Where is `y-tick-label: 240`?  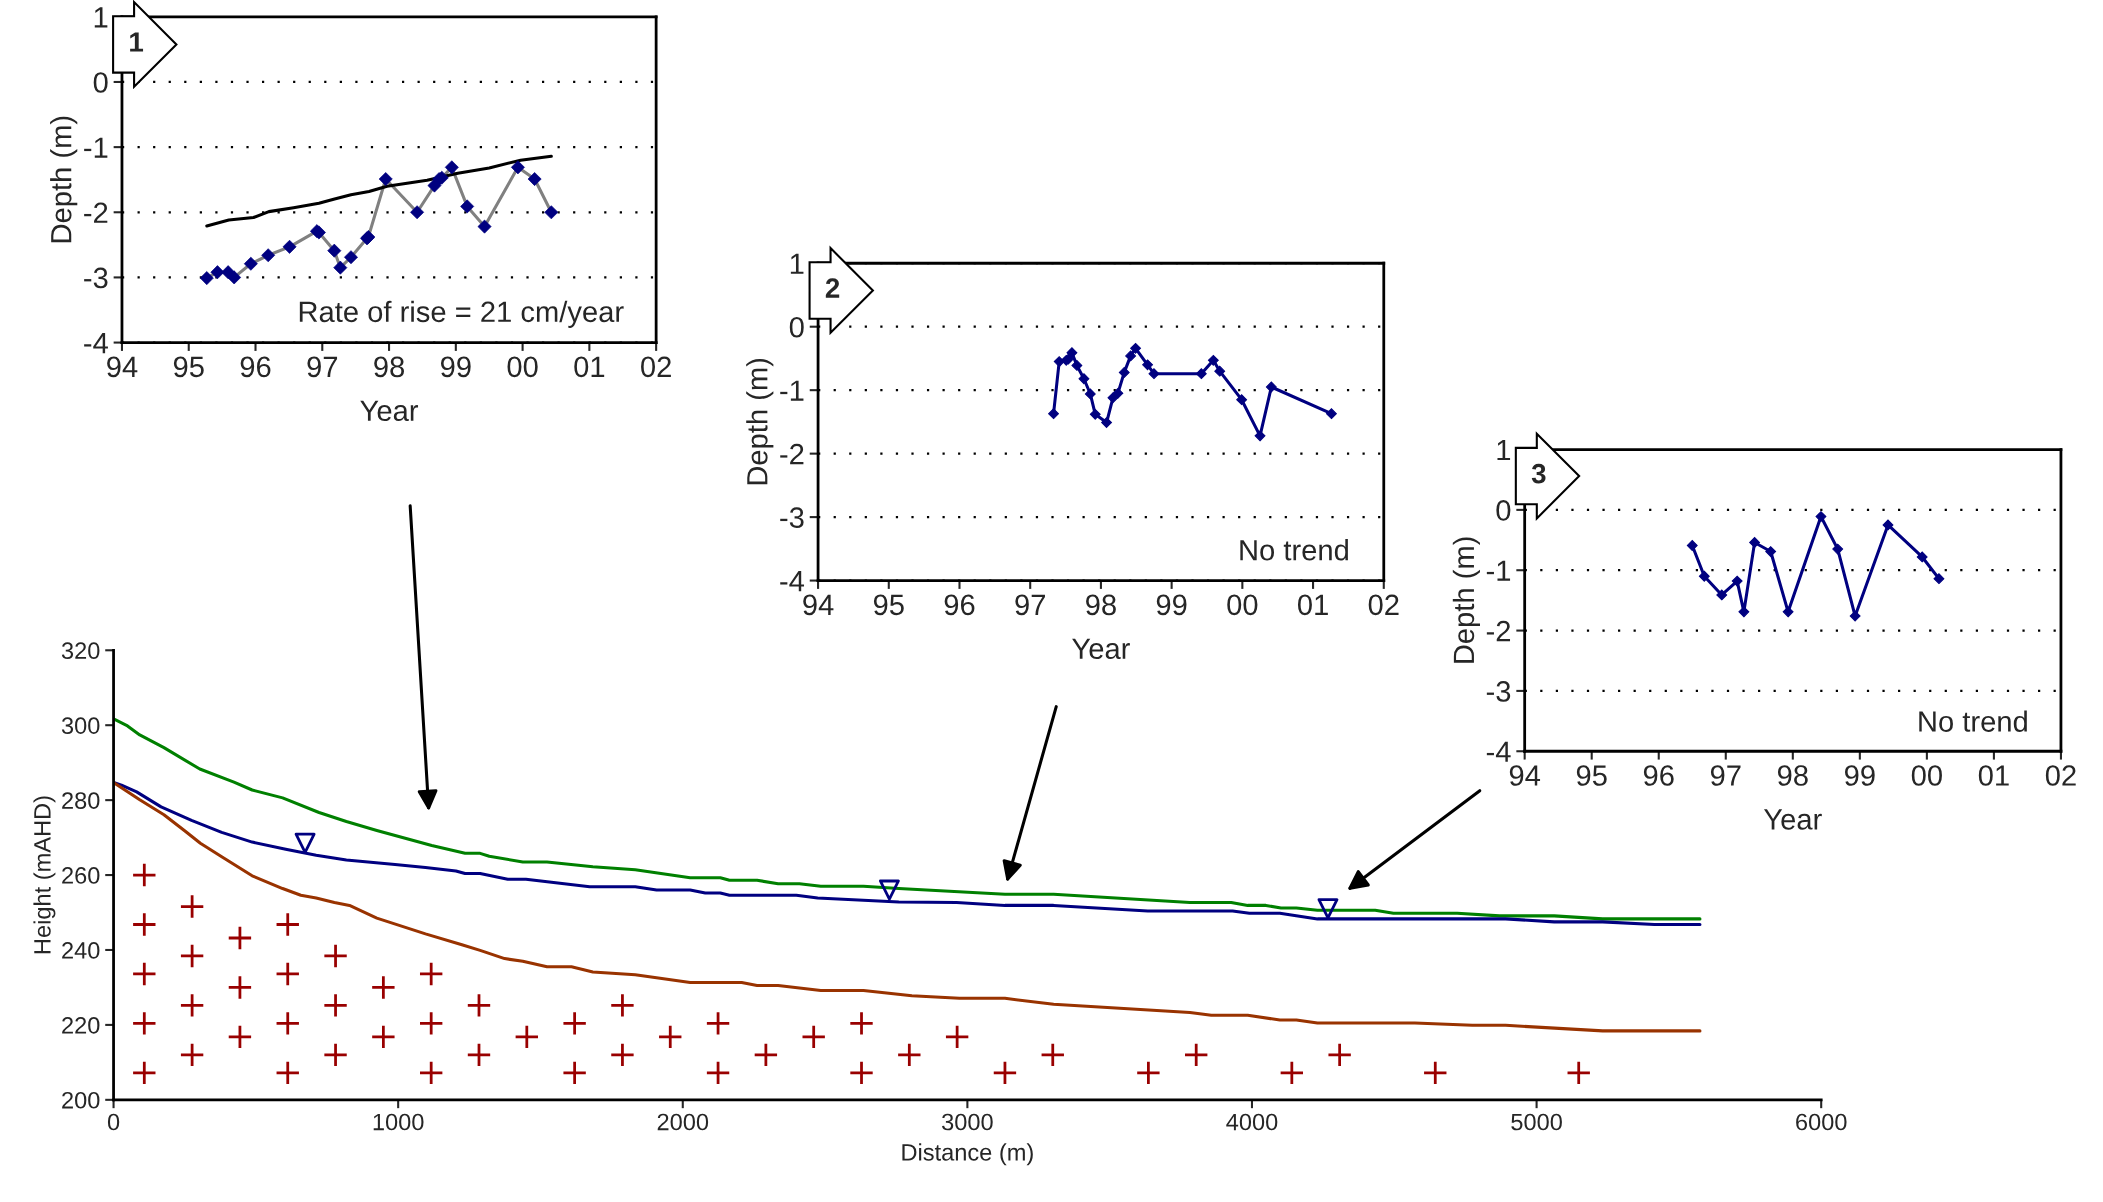
y-tick-label: 240 is located at coordinates (81, 950).